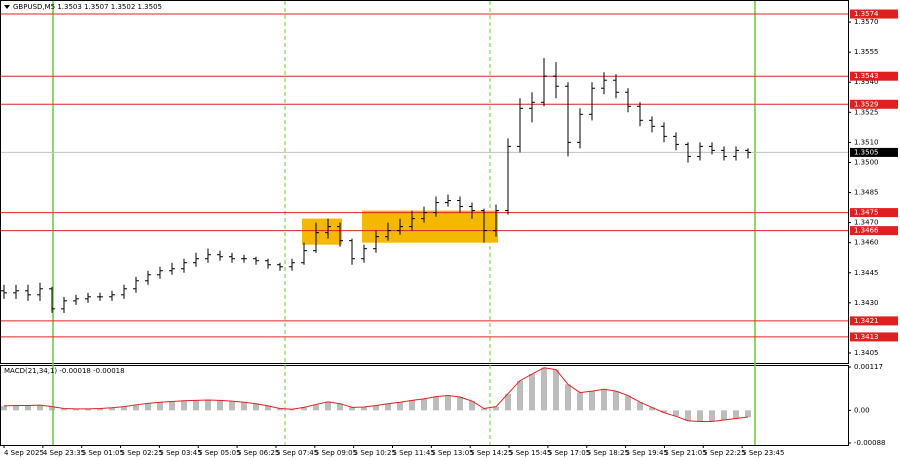 The height and width of the screenshot is (460, 900). I want to click on x-tick-label: 5 Sep 17:05, so click(569, 453).